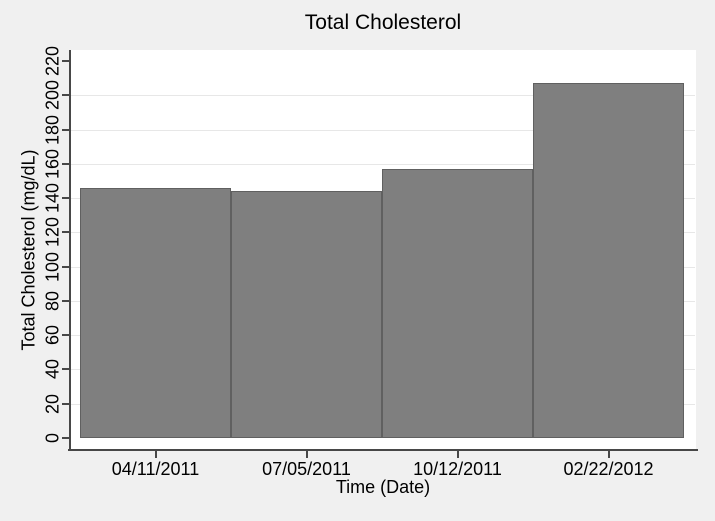 The image size is (715, 521). What do you see at coordinates (306, 454) in the screenshot?
I see `x-tick-07/05/2011` at bounding box center [306, 454].